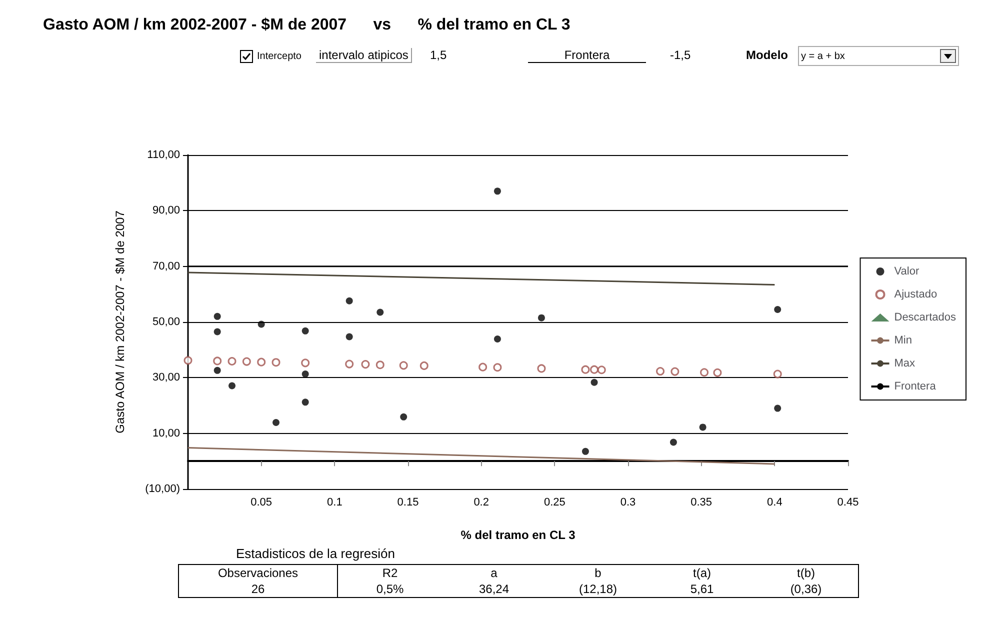 This screenshot has width=988, height=620. Describe the element at coordinates (806, 573) in the screenshot. I see `text: t(b)` at that location.